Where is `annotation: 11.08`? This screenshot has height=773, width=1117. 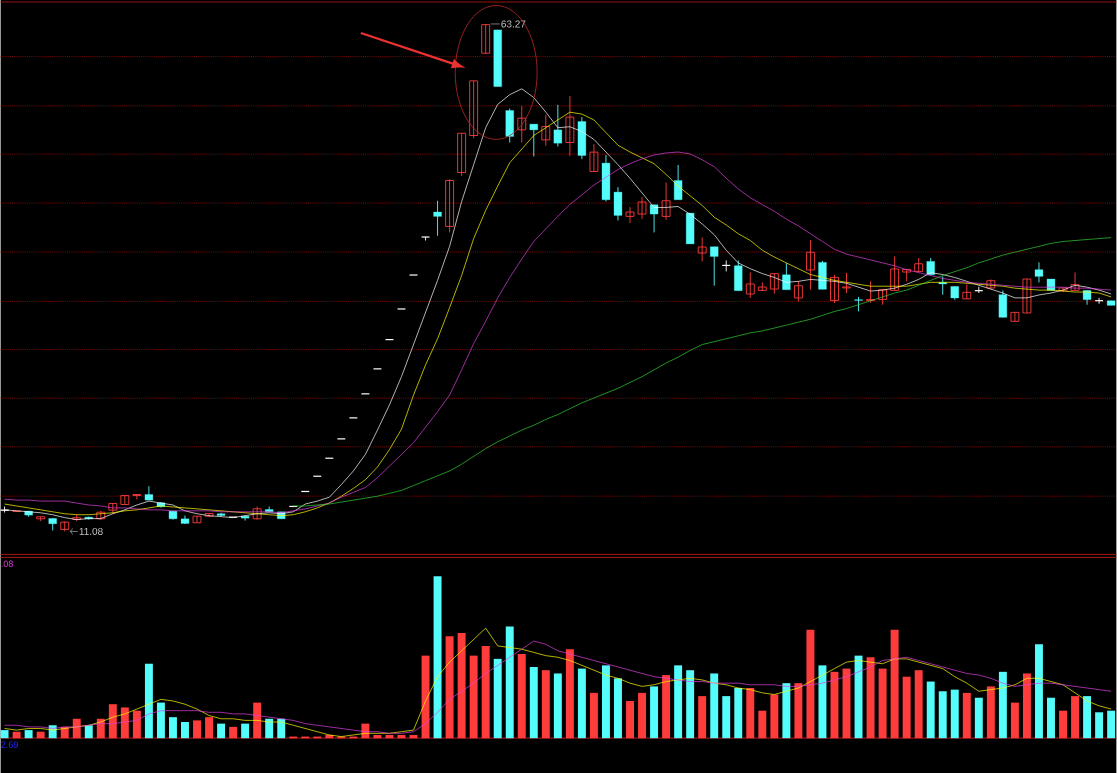 annotation: 11.08 is located at coordinates (91, 531).